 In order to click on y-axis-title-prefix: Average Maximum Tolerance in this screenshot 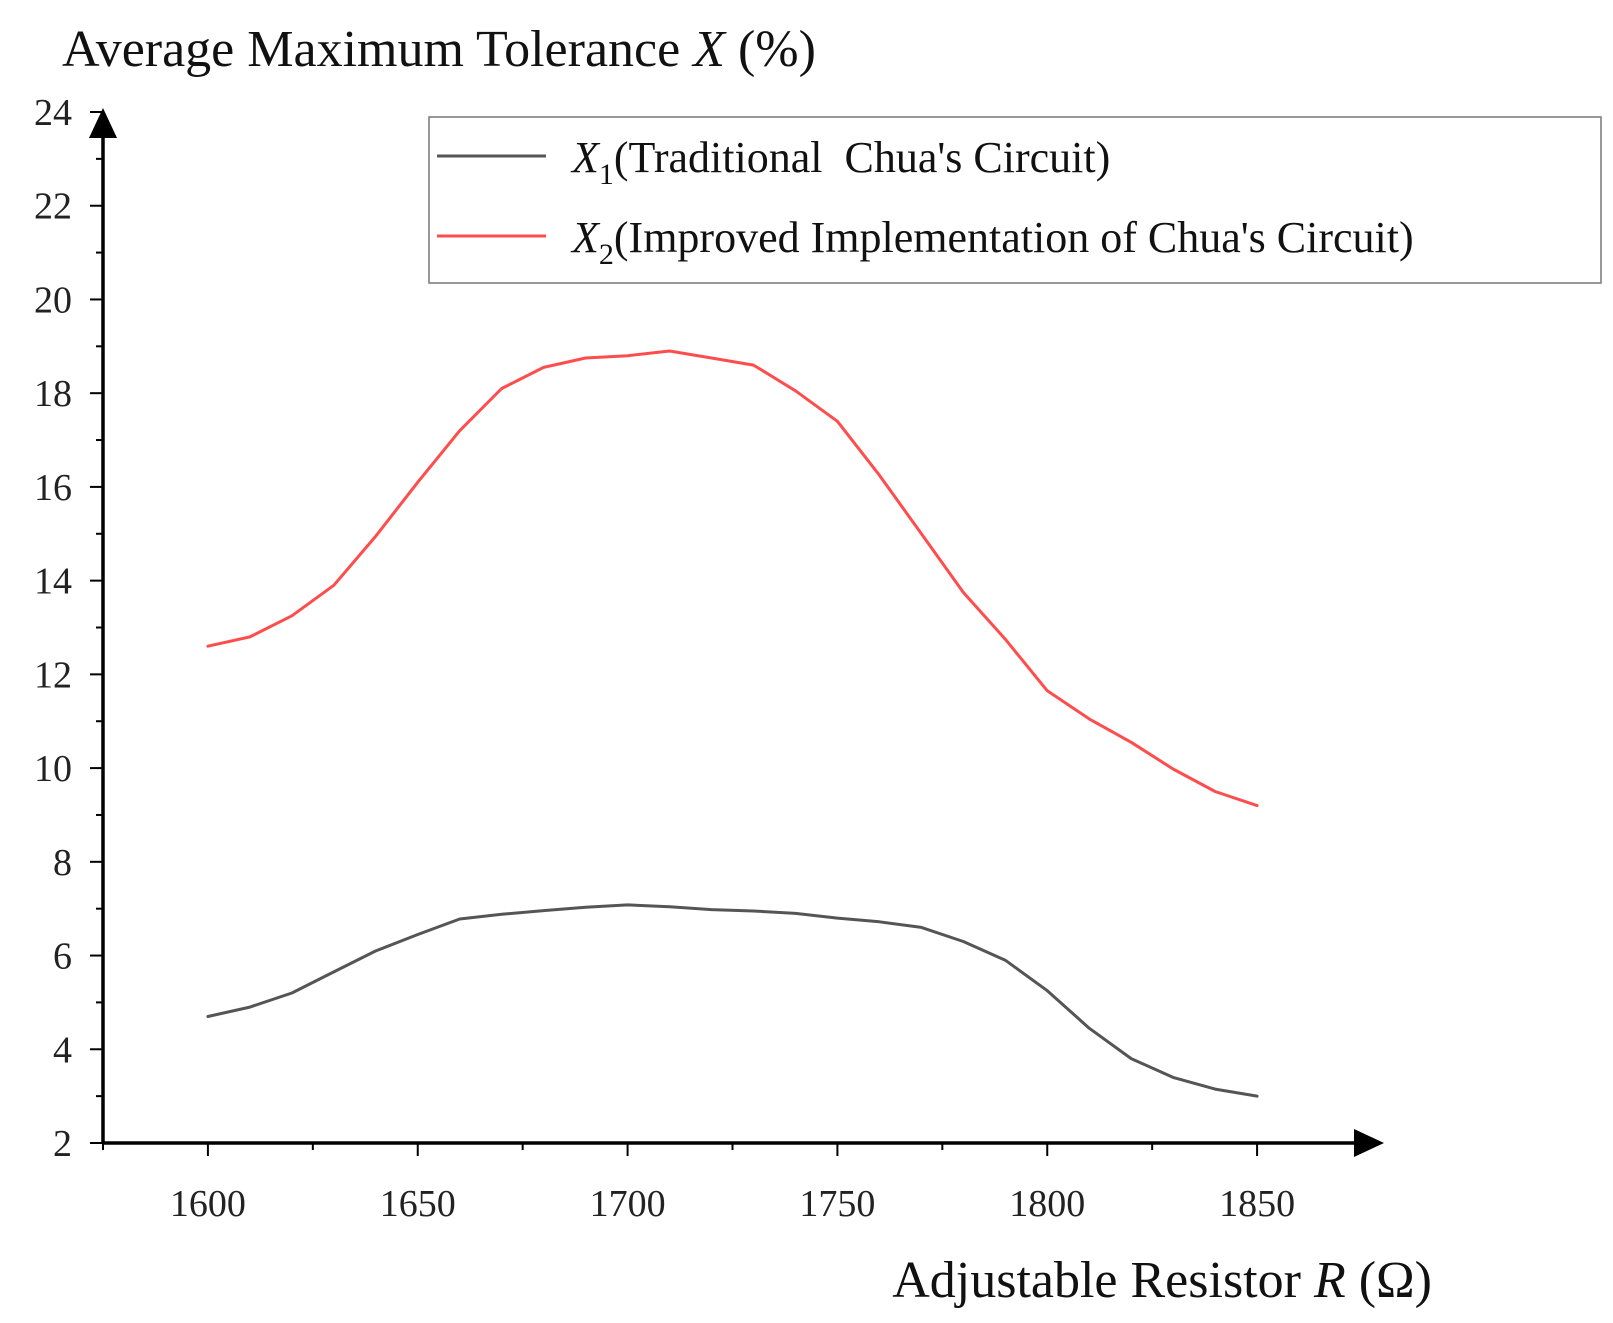, I will do `click(377, 49)`.